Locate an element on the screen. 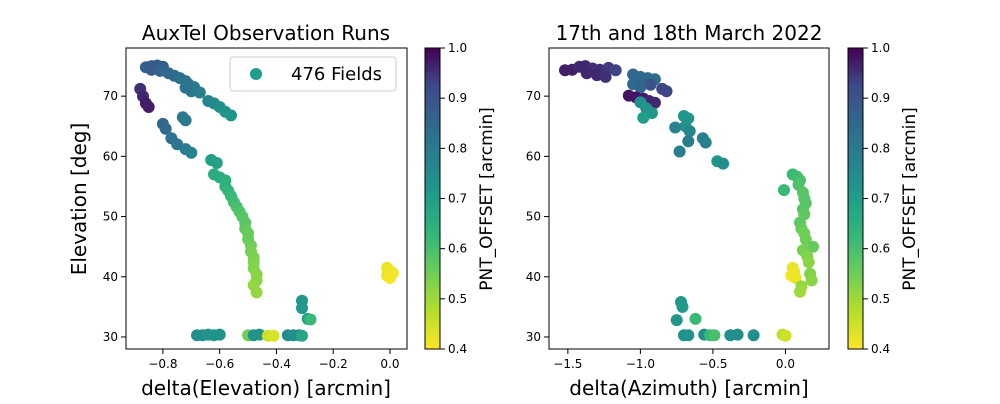 Image resolution: width=1000 pixels, height=404 pixels. right-colorbar-label: PNT_OFFSET [arcmin] is located at coordinates (910, 199).